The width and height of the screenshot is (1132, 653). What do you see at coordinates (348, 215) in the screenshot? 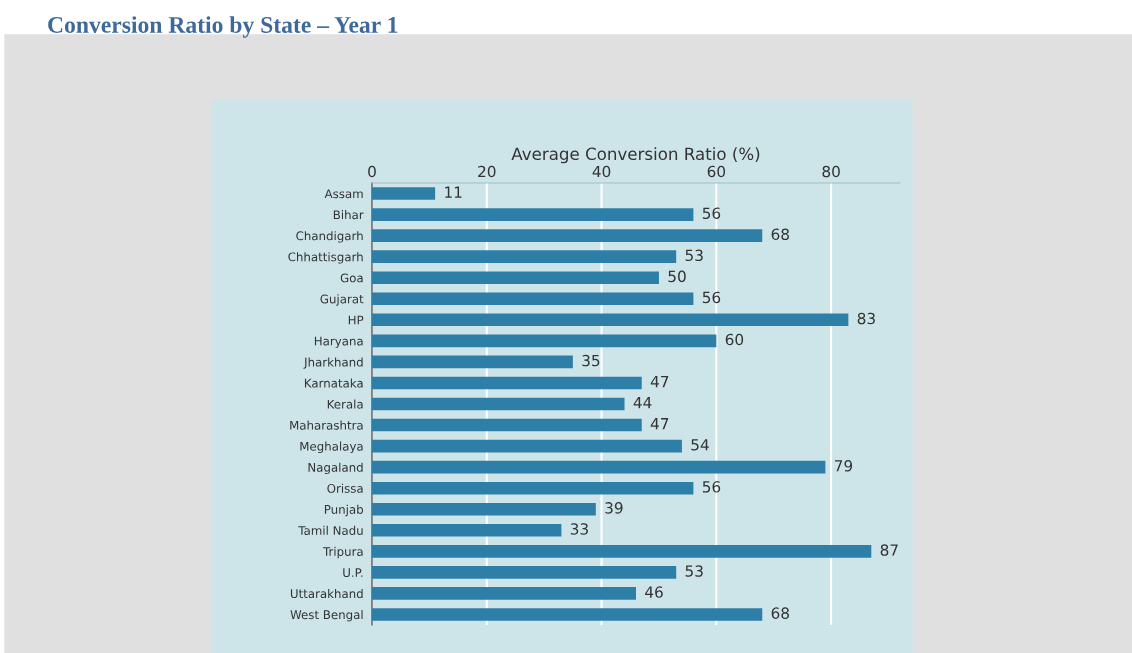
I see `y-tick-label: Bihar` at bounding box center [348, 215].